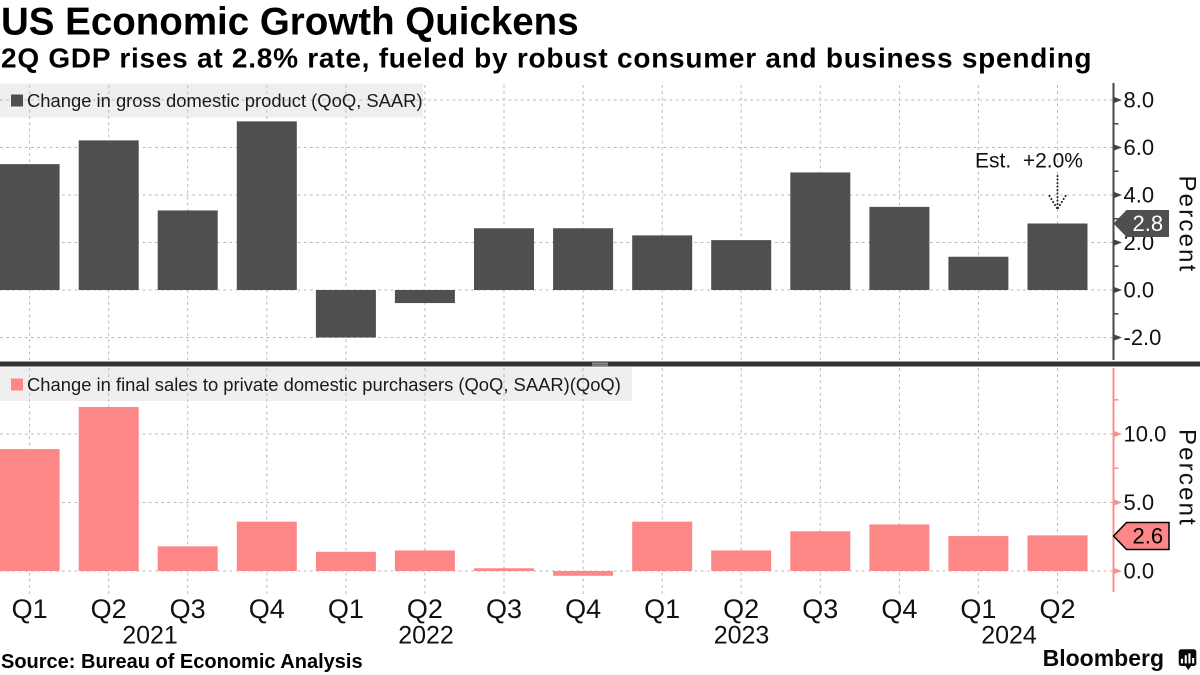  I want to click on svg-text: 10.0, so click(1145, 434).